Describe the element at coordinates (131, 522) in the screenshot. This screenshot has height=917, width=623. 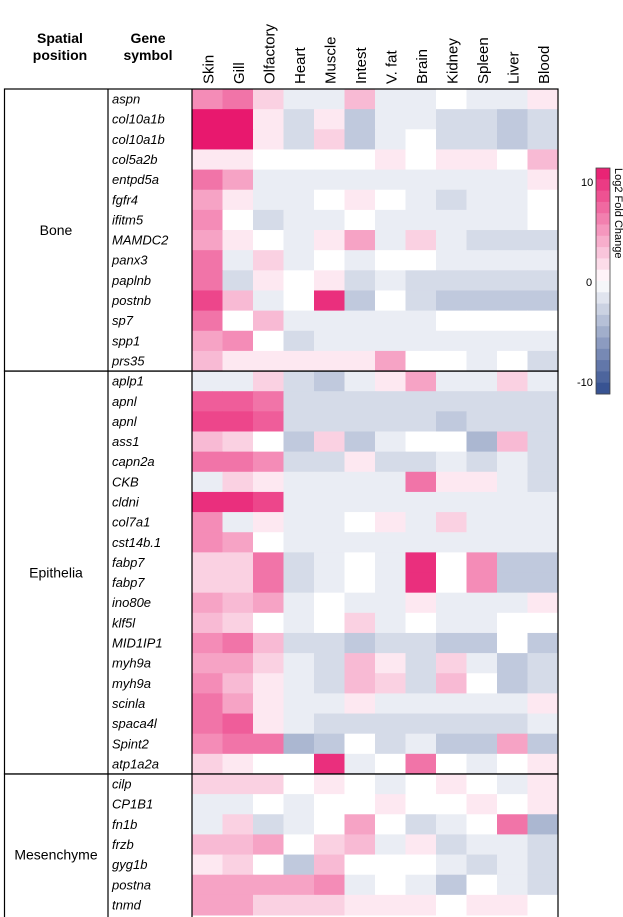
I see `gene-label: col7a1` at that location.